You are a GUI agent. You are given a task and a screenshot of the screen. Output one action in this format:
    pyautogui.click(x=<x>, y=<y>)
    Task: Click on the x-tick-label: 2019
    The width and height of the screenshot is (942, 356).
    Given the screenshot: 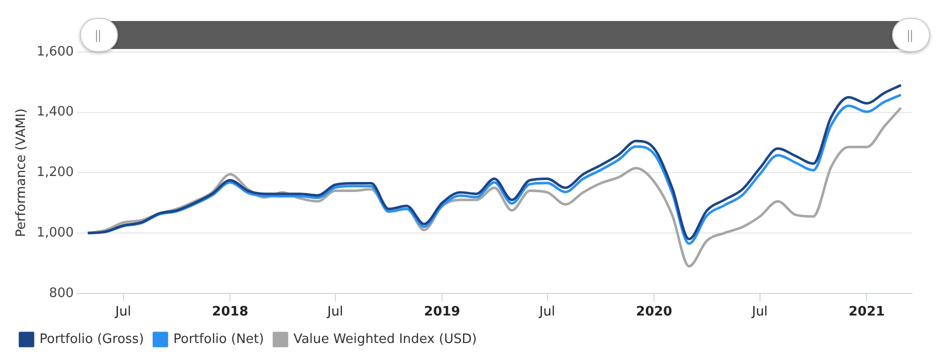 What is the action you would take?
    pyautogui.click(x=442, y=312)
    